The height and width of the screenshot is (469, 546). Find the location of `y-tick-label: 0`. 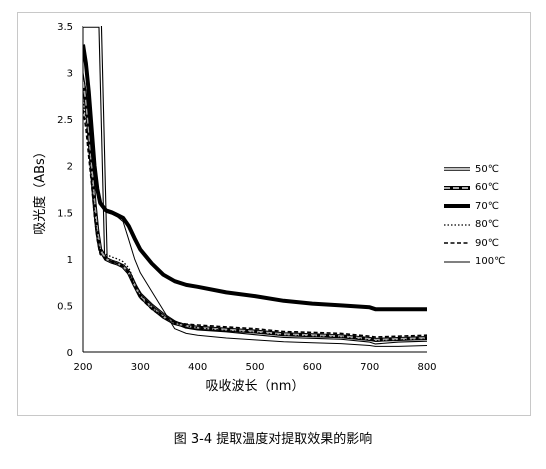

y-tick-label: 0 is located at coordinates (70, 353).